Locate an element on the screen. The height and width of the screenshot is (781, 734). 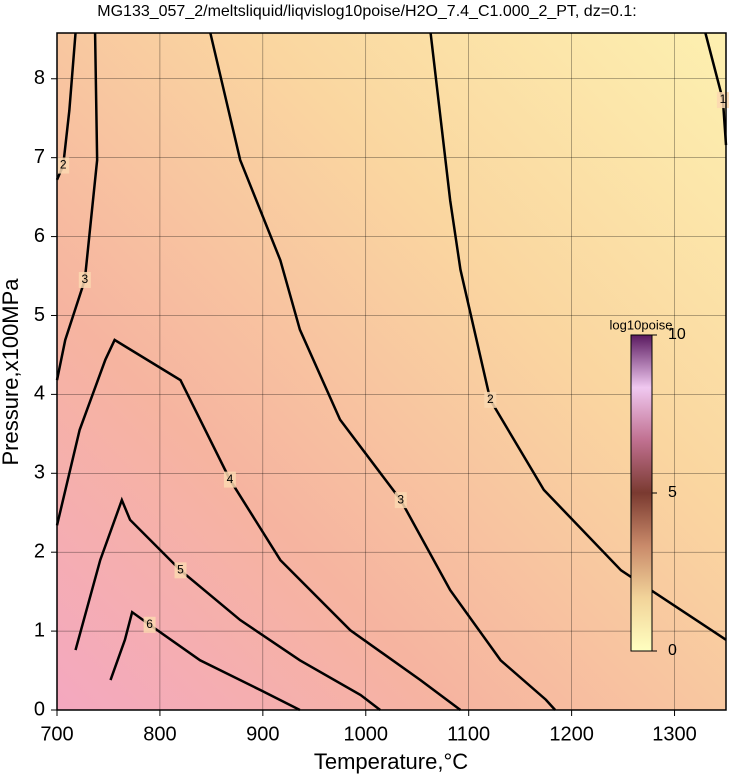
y-tick-label: 7 is located at coordinates (39, 157).